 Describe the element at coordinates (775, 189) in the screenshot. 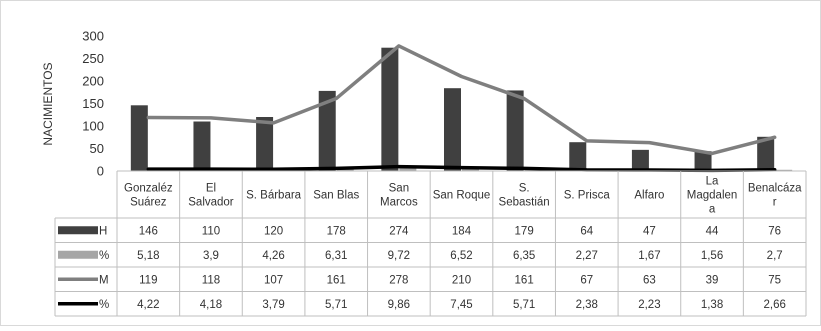

I see `category-label: Benalcáza` at that location.